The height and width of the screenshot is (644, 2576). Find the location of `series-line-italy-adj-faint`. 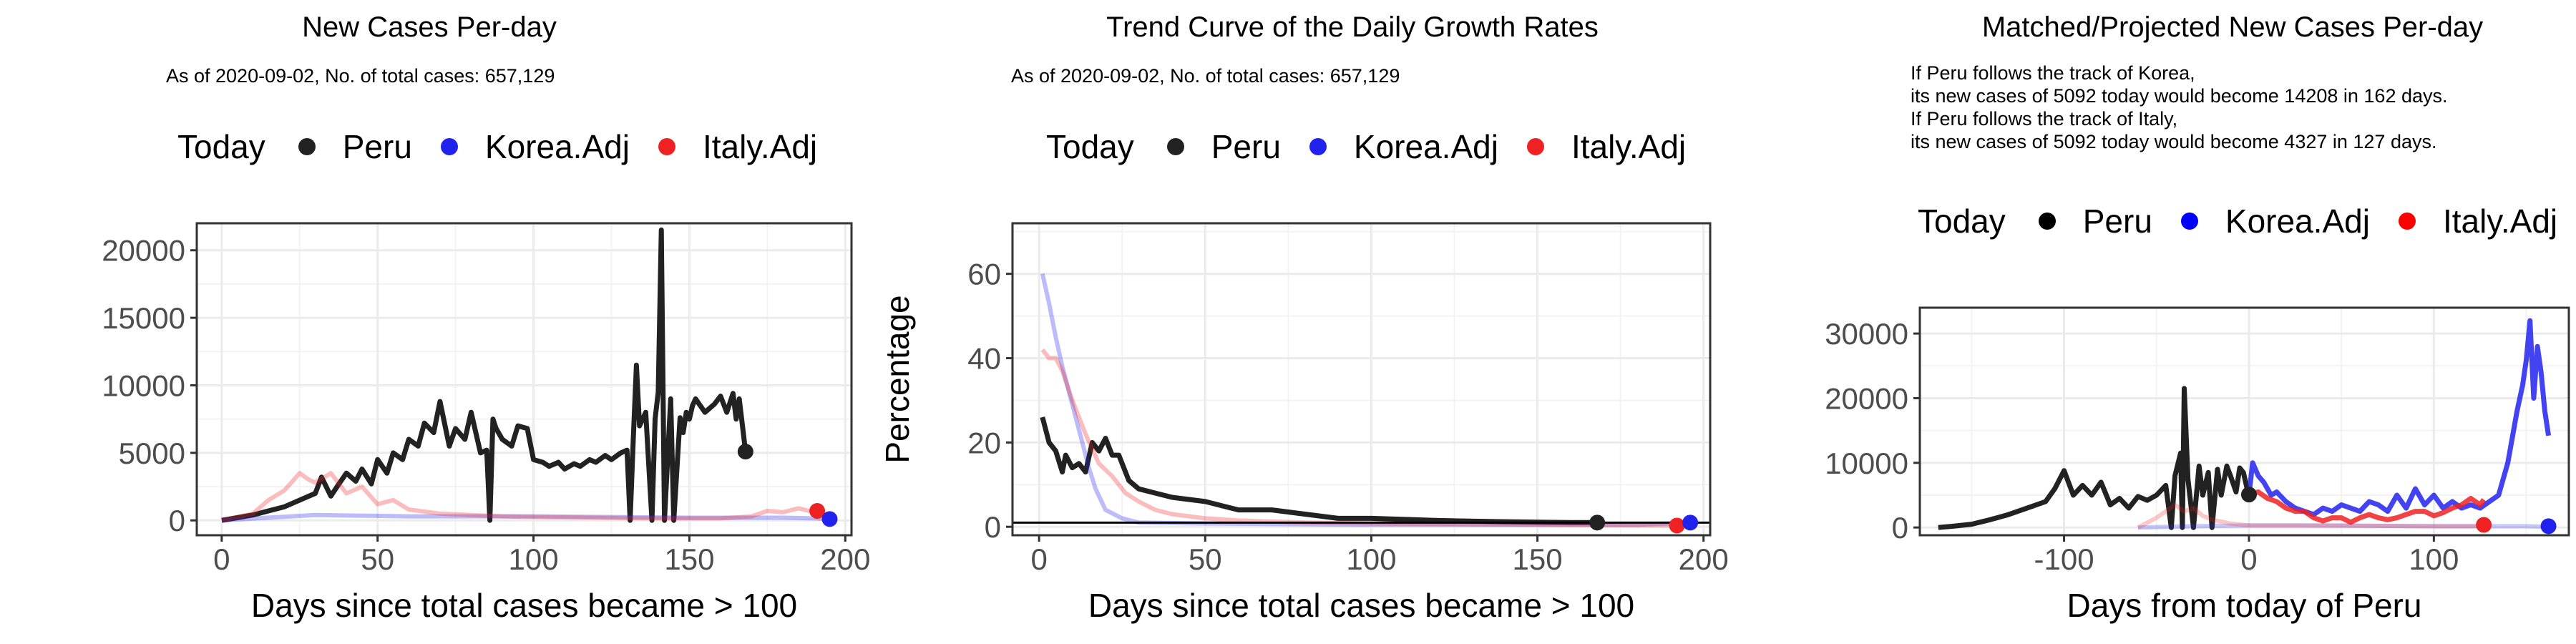

series-line-italy-adj-faint is located at coordinates (2310, 516).